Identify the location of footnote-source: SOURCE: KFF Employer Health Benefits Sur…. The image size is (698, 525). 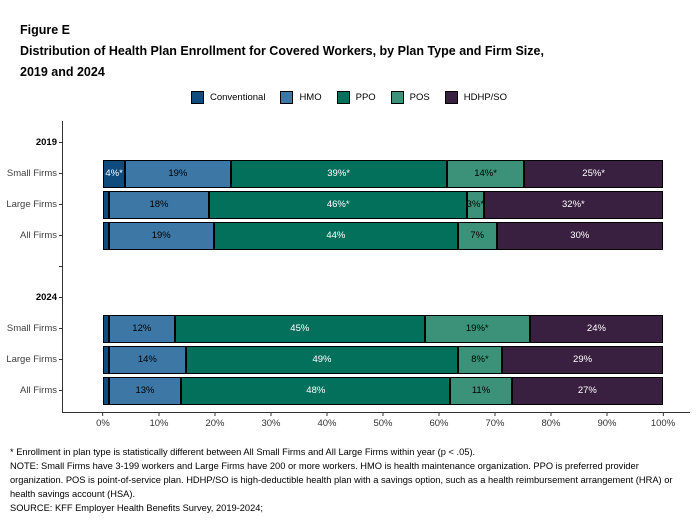
(137, 507).